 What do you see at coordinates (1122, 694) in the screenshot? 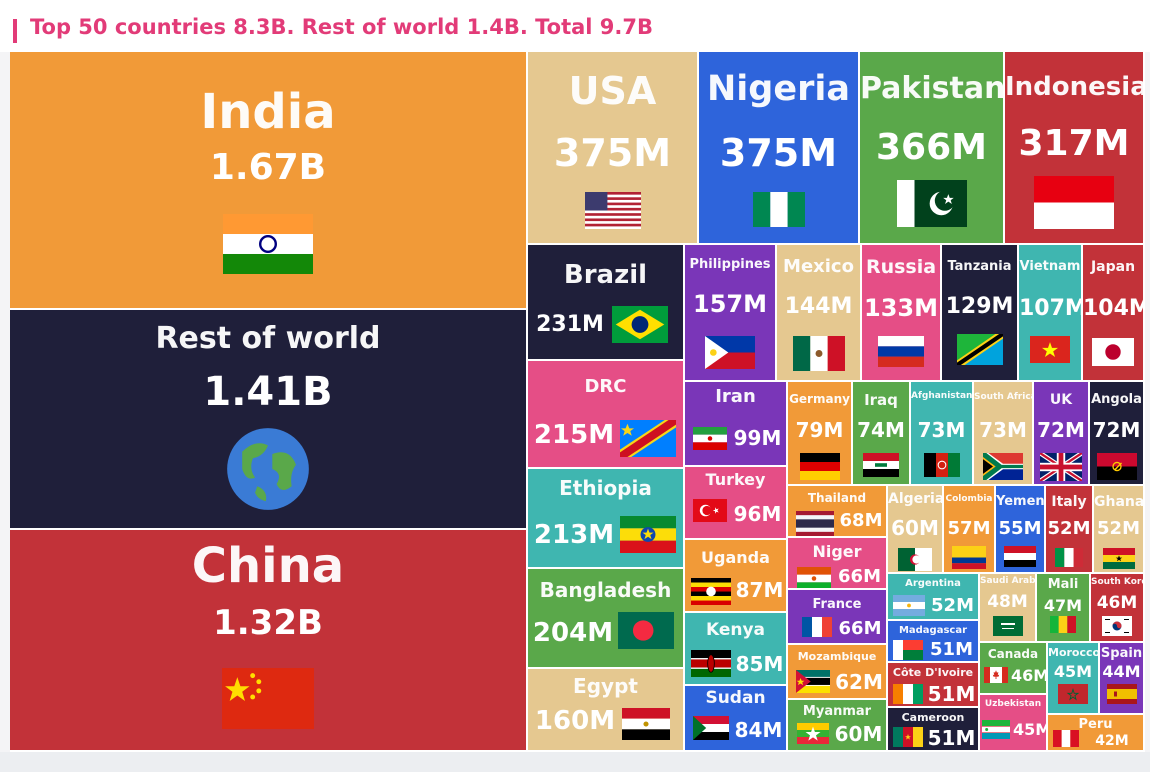
I see `flag-spain-icon` at bounding box center [1122, 694].